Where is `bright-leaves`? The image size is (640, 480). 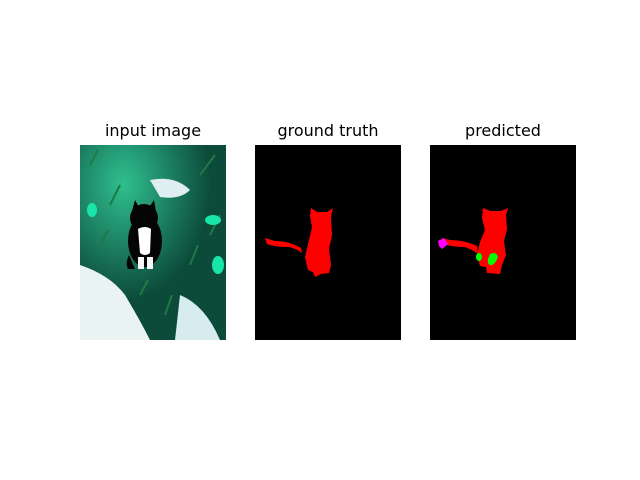
bright-leaves is located at coordinates (155, 238).